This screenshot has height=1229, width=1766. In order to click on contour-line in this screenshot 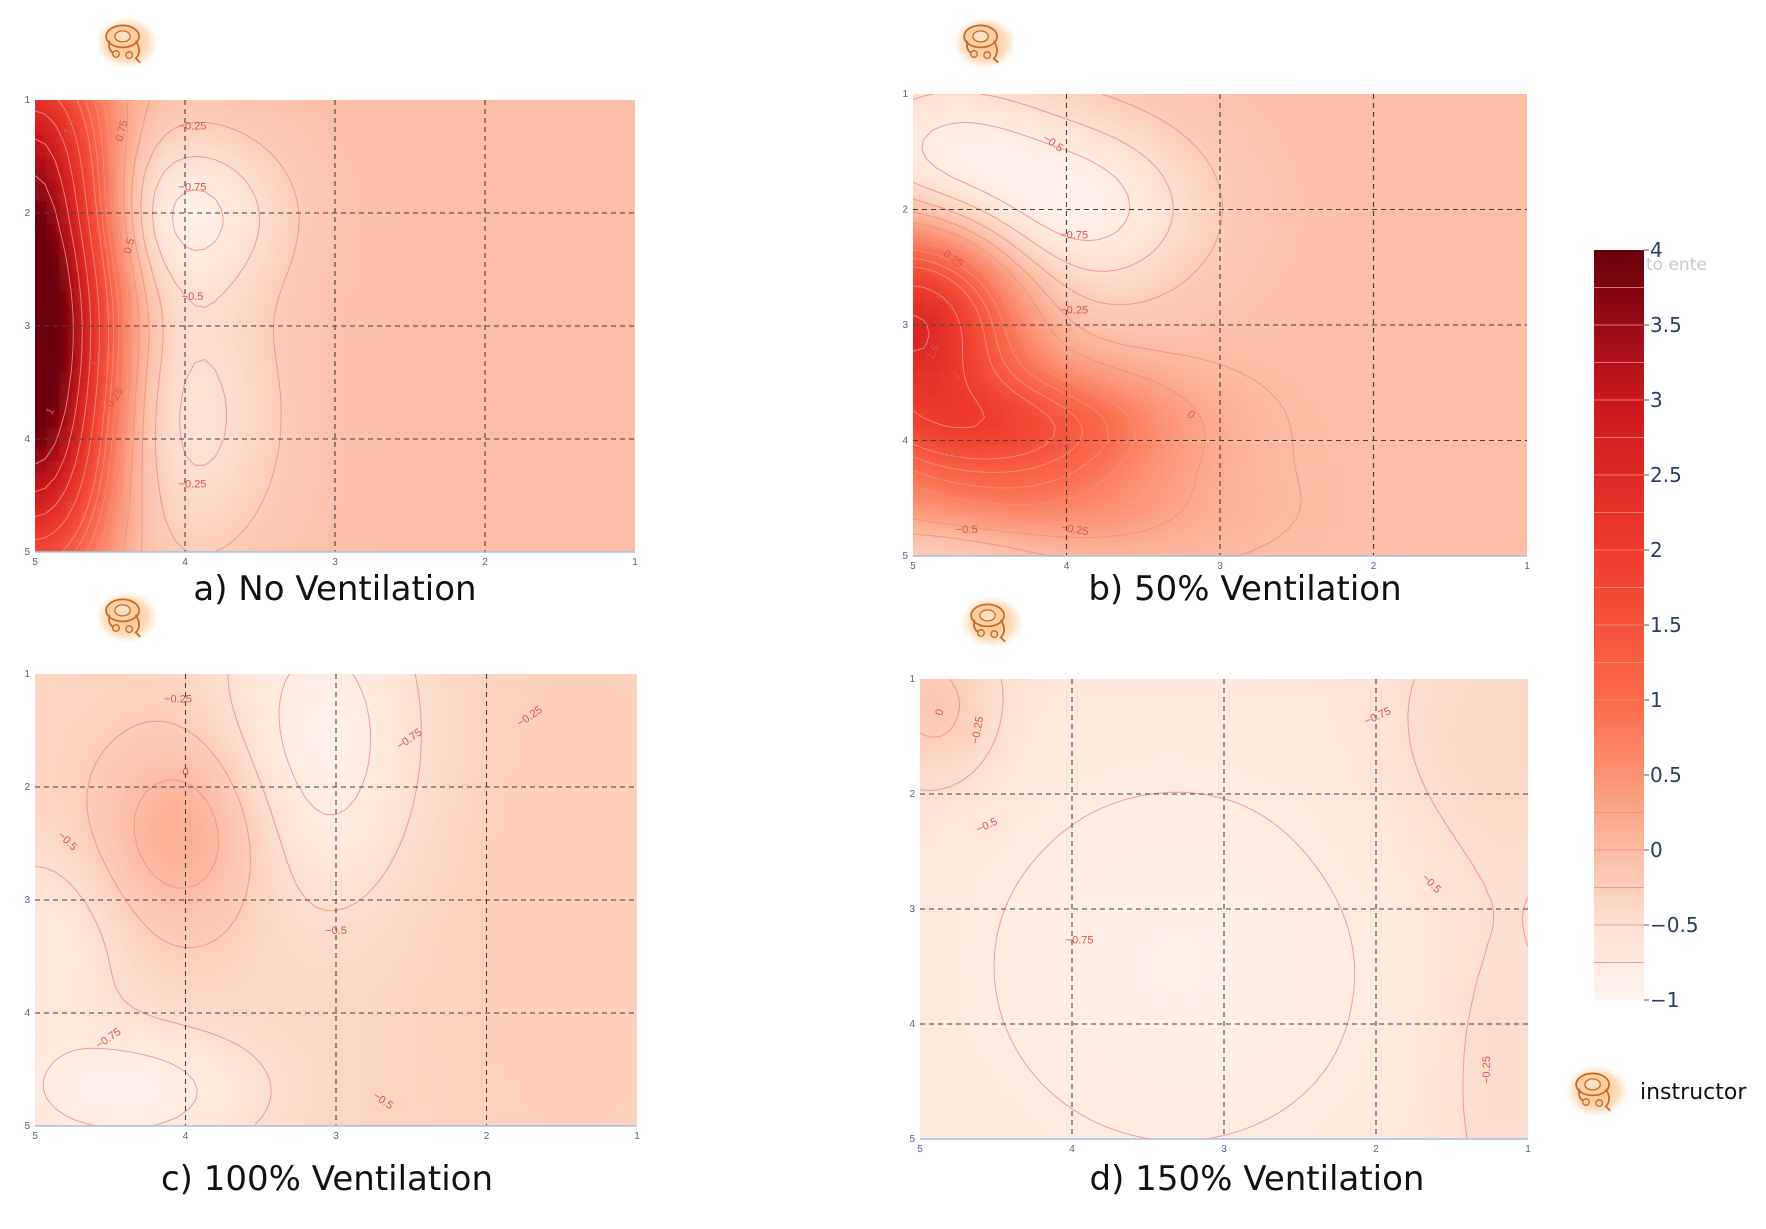, I will do `click(1107, 383)`.